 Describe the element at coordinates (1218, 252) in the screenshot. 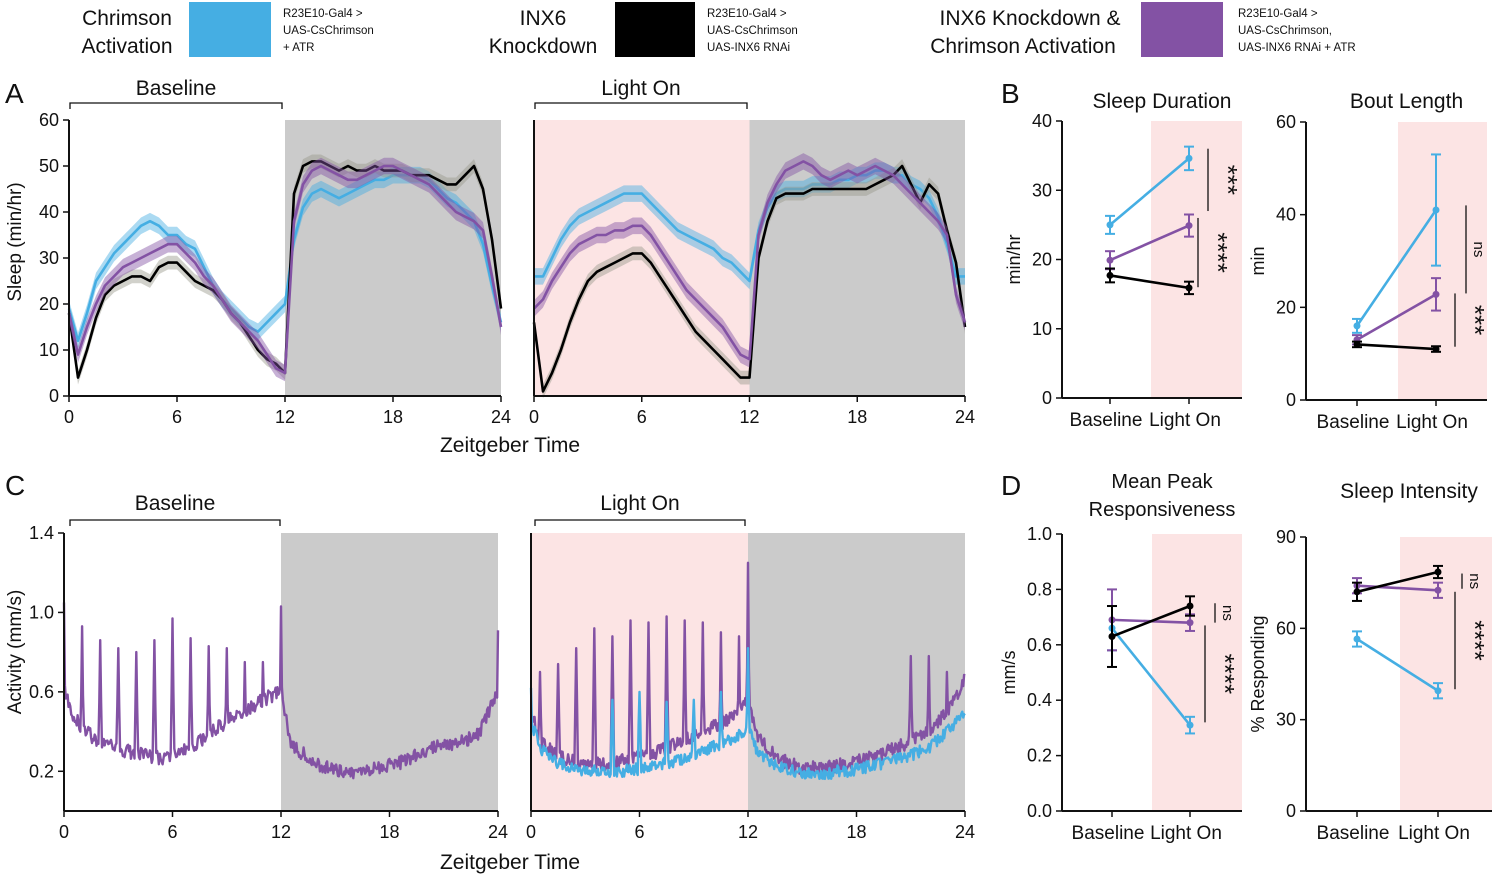

I see `B-duration-sig-label-1: ****` at that location.